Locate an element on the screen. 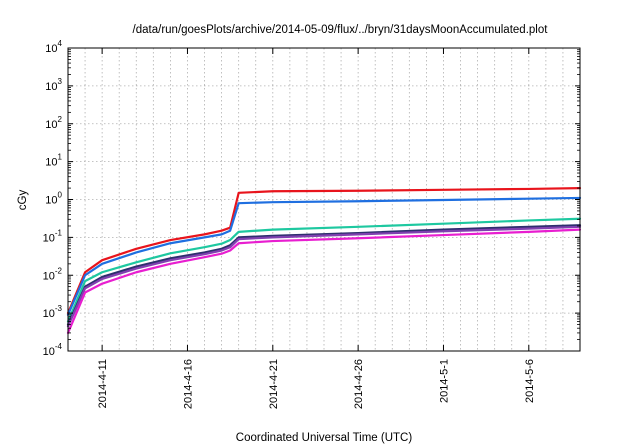 The height and width of the screenshot is (448, 640). y-tick-label: 10⁴ is located at coordinates (53, 47).